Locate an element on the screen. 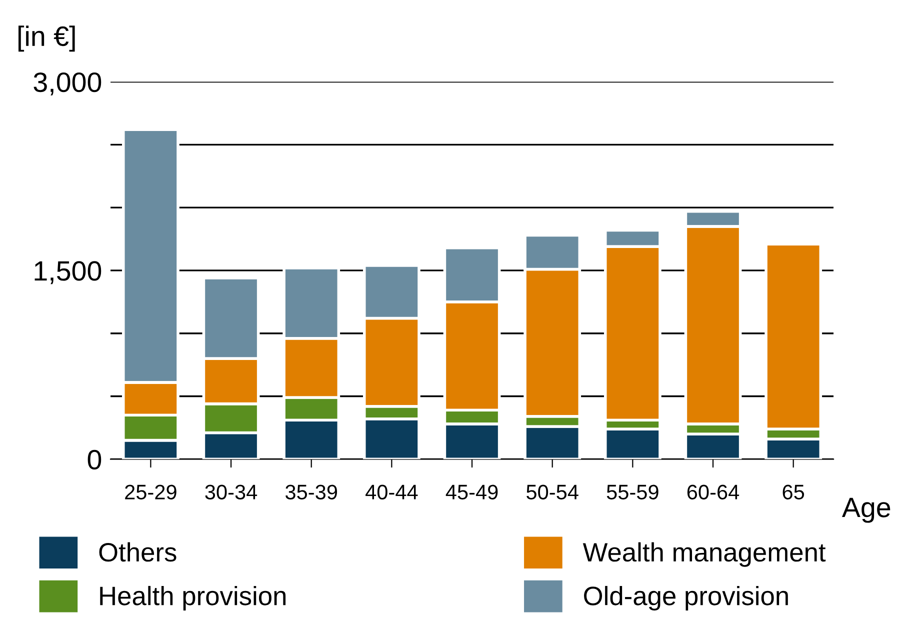  x-tick-label: 55-59 is located at coordinates (632, 492).